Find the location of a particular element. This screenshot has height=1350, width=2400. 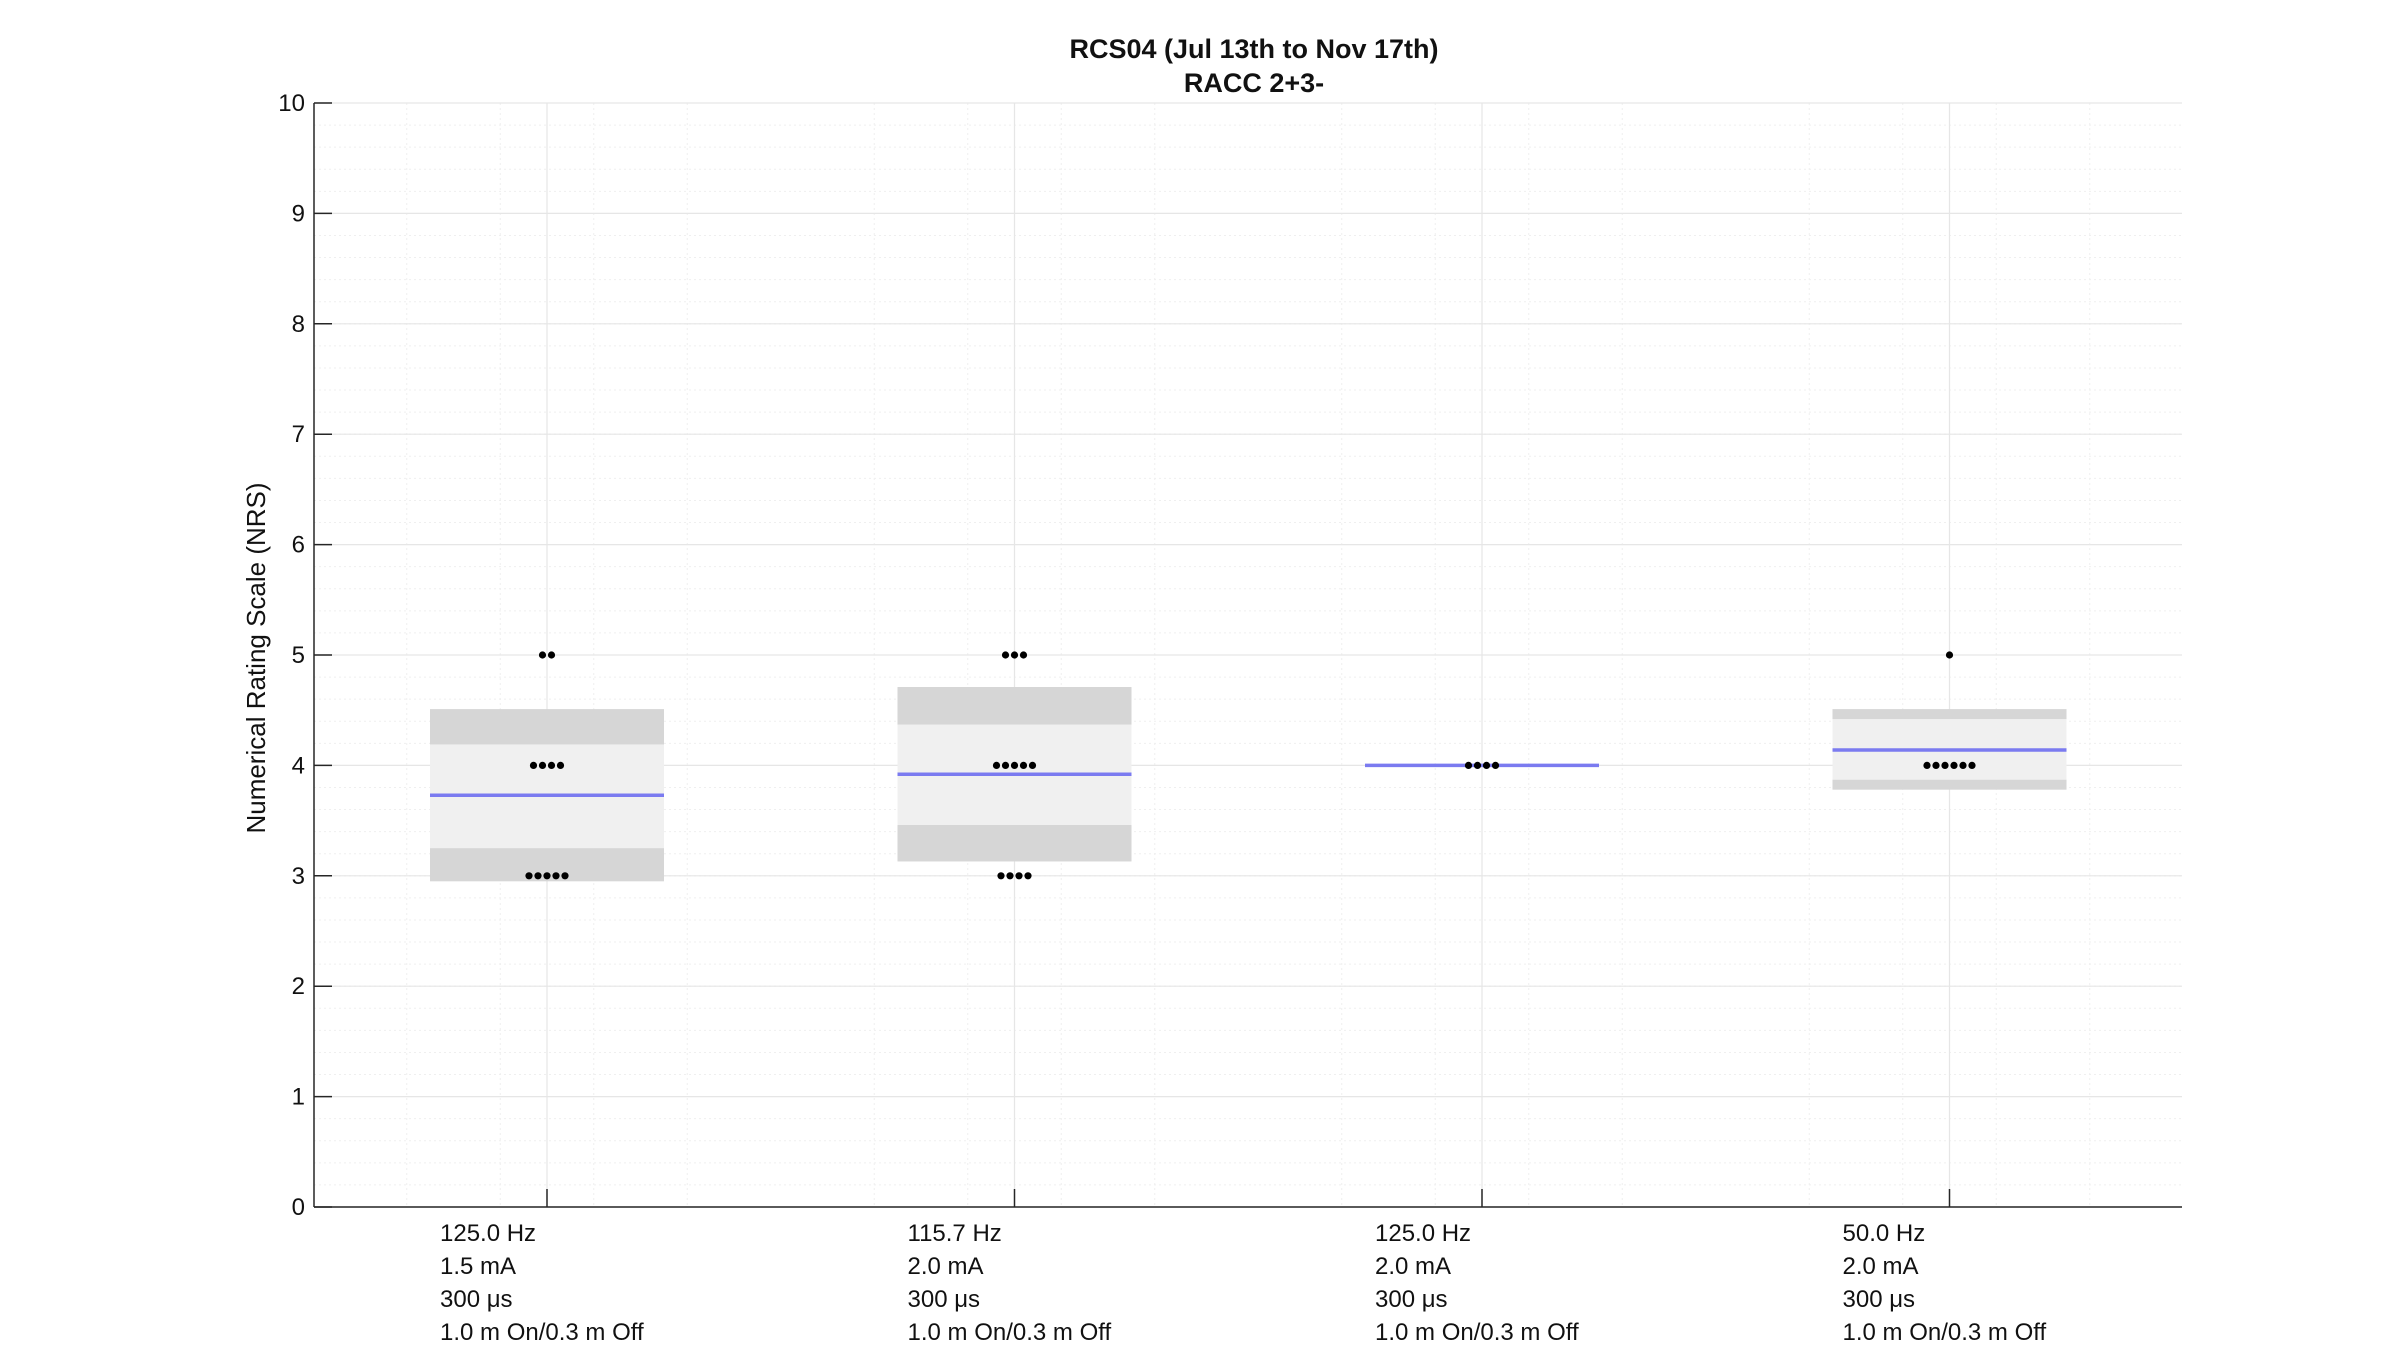

x-tick-label-line: 115.7 Hz is located at coordinates (955, 1233).